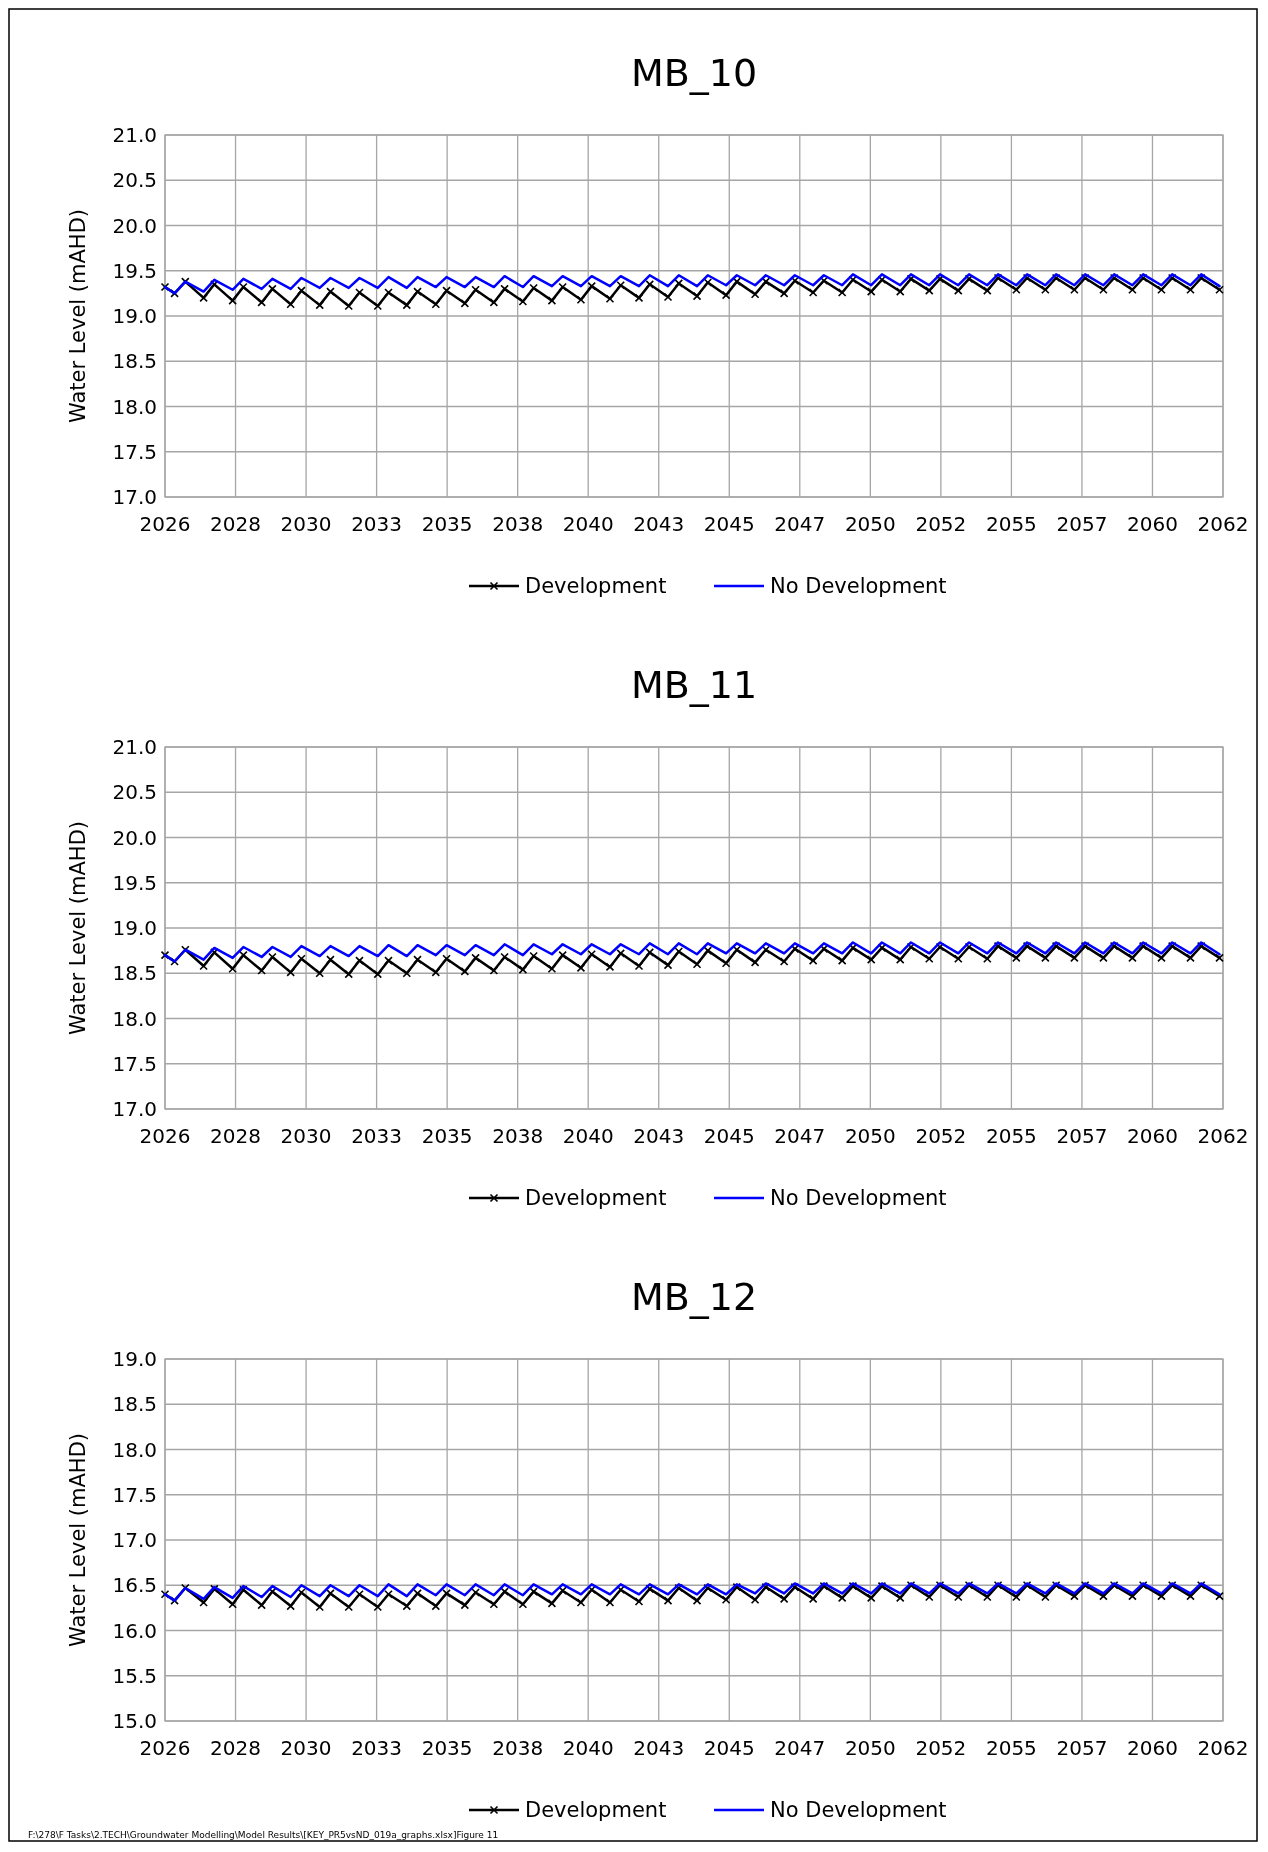 The height and width of the screenshot is (1852, 1268). What do you see at coordinates (134, 1675) in the screenshot?
I see `y-tick-label: 15.5` at bounding box center [134, 1675].